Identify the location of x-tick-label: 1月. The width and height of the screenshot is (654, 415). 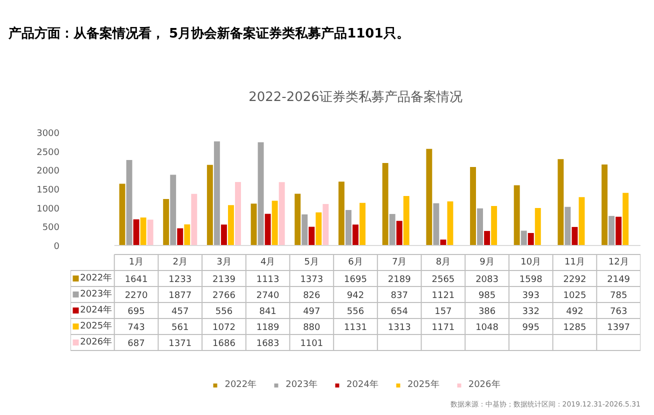
(136, 263).